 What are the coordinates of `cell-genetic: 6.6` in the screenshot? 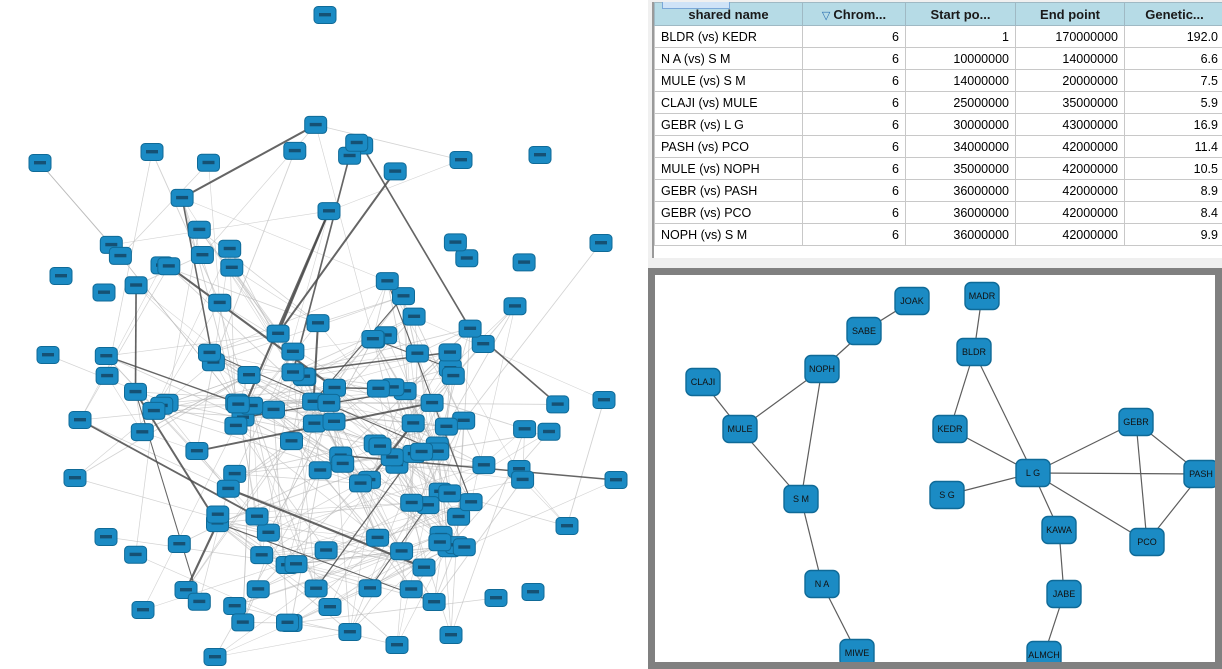 It's located at (1173, 58).